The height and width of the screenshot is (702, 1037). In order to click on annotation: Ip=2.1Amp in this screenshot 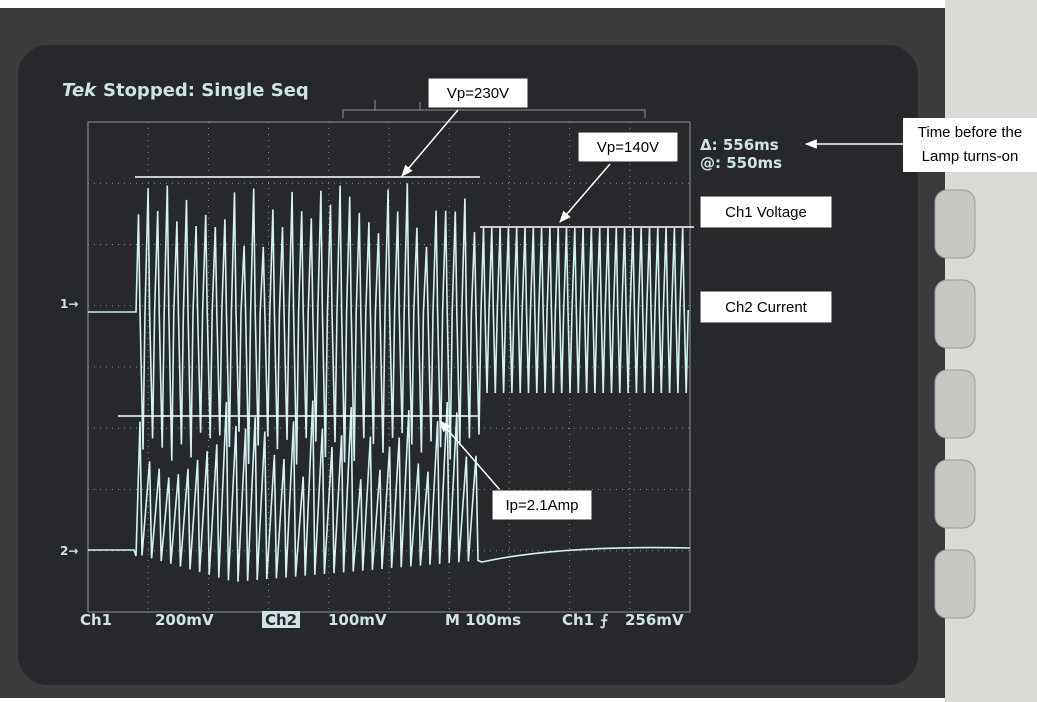, I will do `click(542, 505)`.